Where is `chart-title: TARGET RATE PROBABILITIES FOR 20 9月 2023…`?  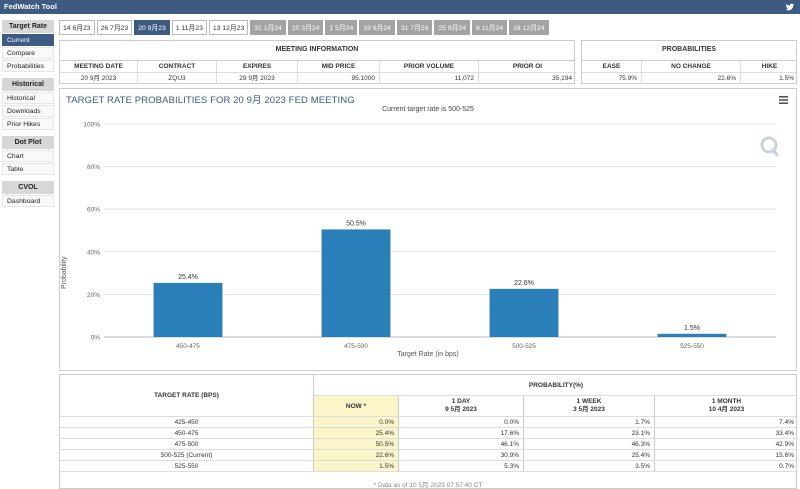
chart-title: TARGET RATE PROBABILITIES FOR 20 9月 2023… is located at coordinates (210, 100).